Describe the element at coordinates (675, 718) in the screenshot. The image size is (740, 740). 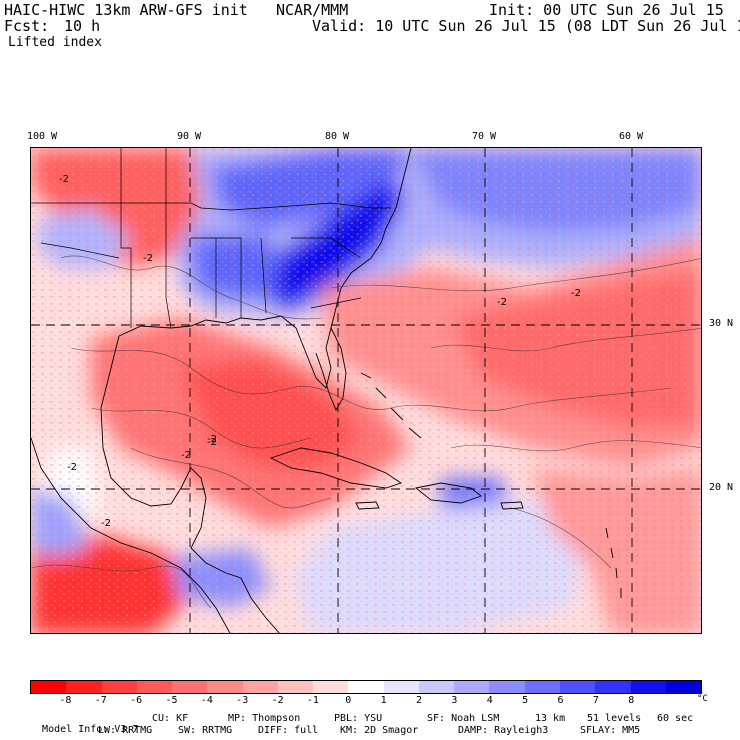
I see `time-step: 60 sec` at that location.